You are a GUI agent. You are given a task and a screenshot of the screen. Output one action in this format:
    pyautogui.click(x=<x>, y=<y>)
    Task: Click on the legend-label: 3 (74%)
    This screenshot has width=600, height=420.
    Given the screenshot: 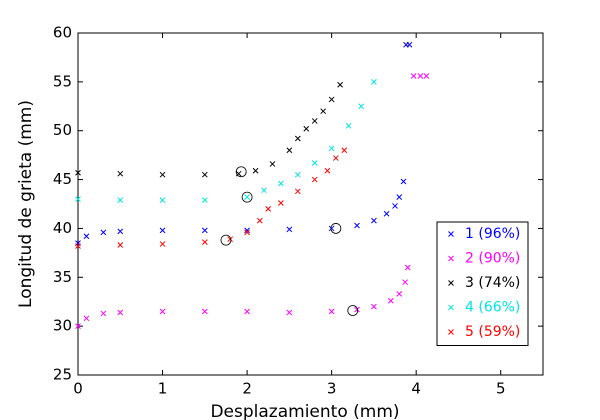 What is the action you would take?
    pyautogui.click(x=492, y=283)
    